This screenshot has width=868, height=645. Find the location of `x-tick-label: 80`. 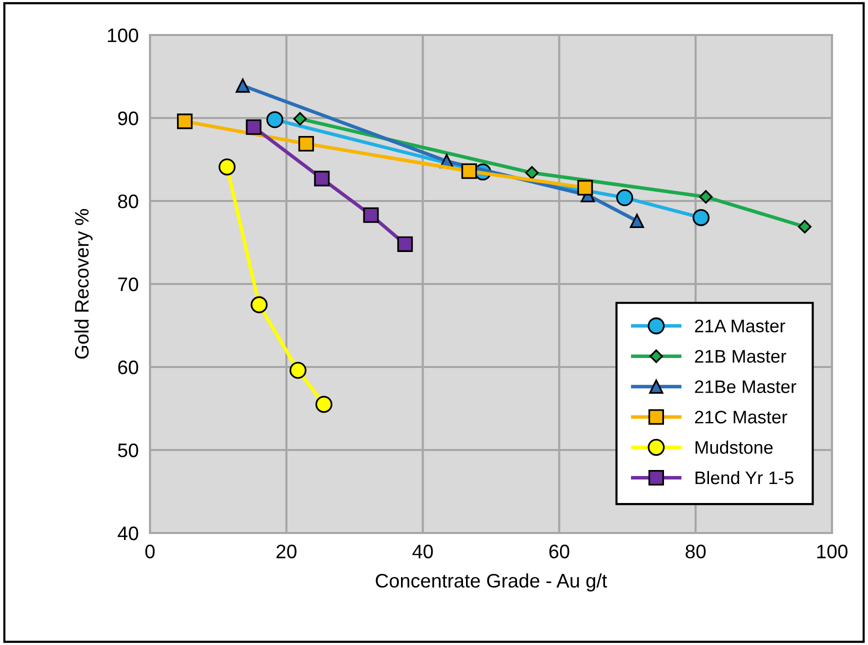

x-tick-label: 80 is located at coordinates (696, 551).